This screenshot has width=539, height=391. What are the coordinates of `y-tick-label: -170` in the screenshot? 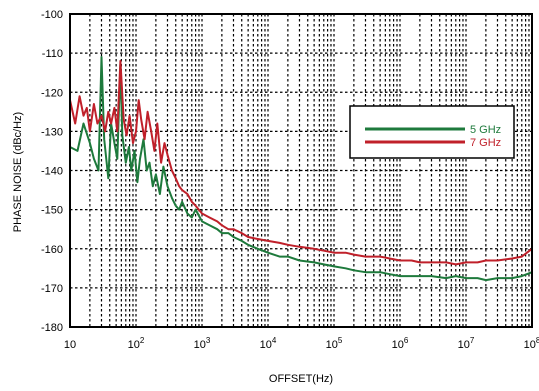 It's located at (52, 289).